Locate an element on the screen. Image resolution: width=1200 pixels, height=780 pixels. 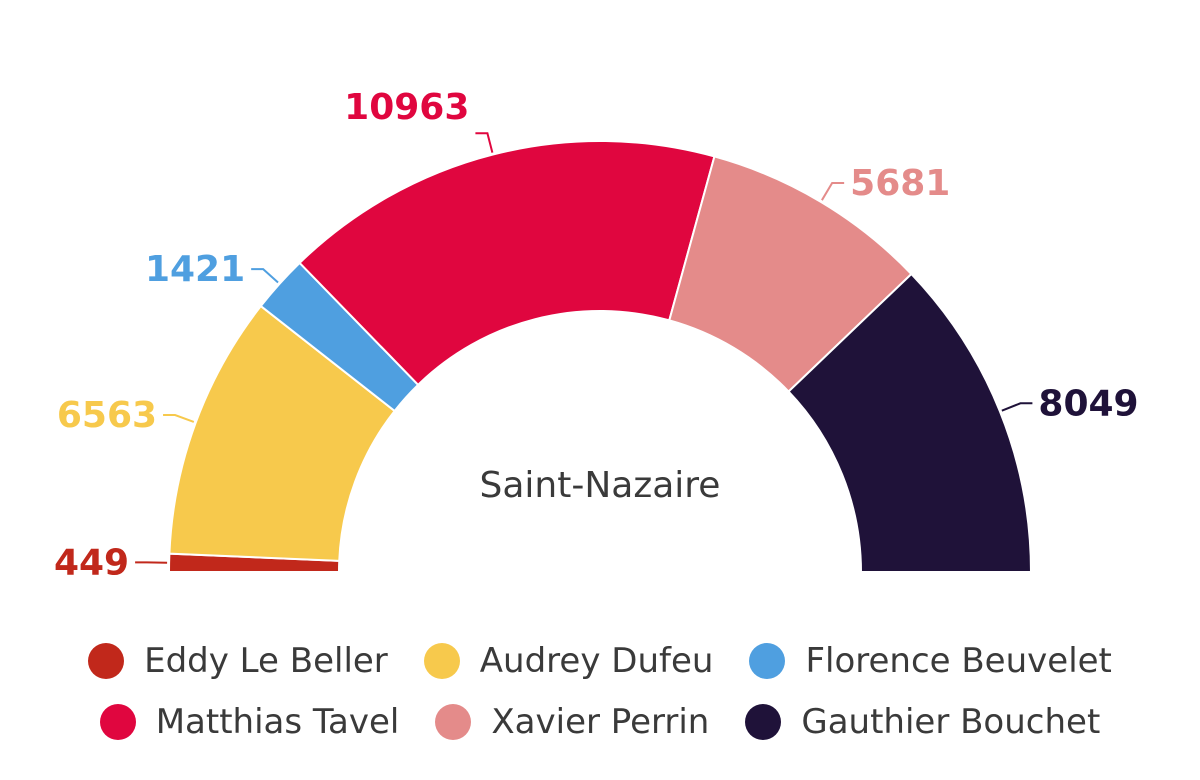
data-label-eddy-le-beller: 449 is located at coordinates (91, 562).